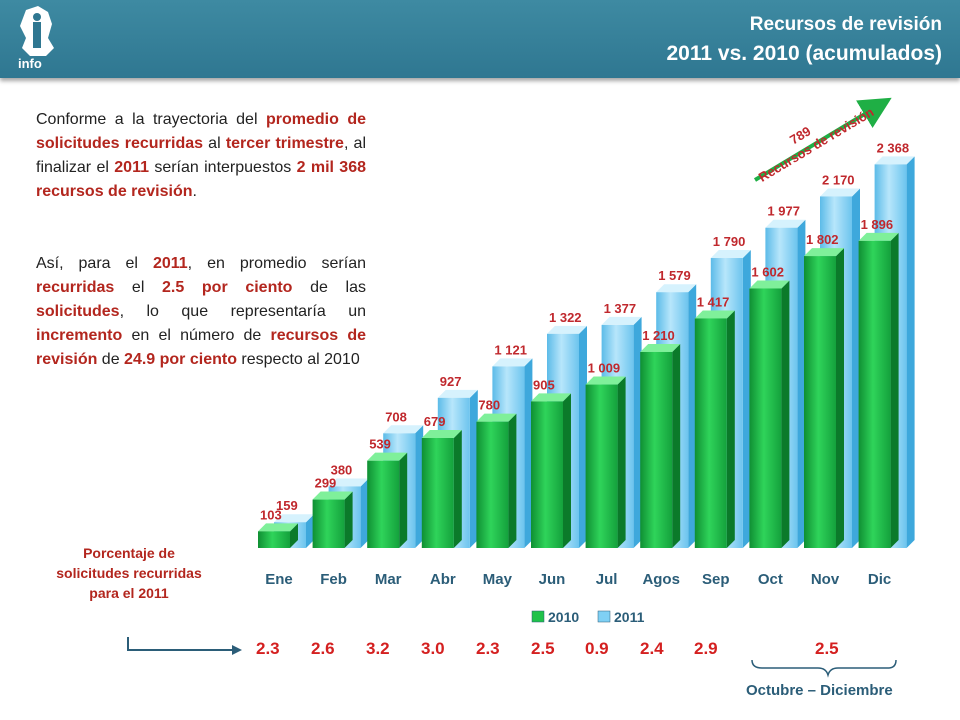 The height and width of the screenshot is (720, 960). Describe the element at coordinates (563, 617) in the screenshot. I see `legend-label: 2010` at that location.